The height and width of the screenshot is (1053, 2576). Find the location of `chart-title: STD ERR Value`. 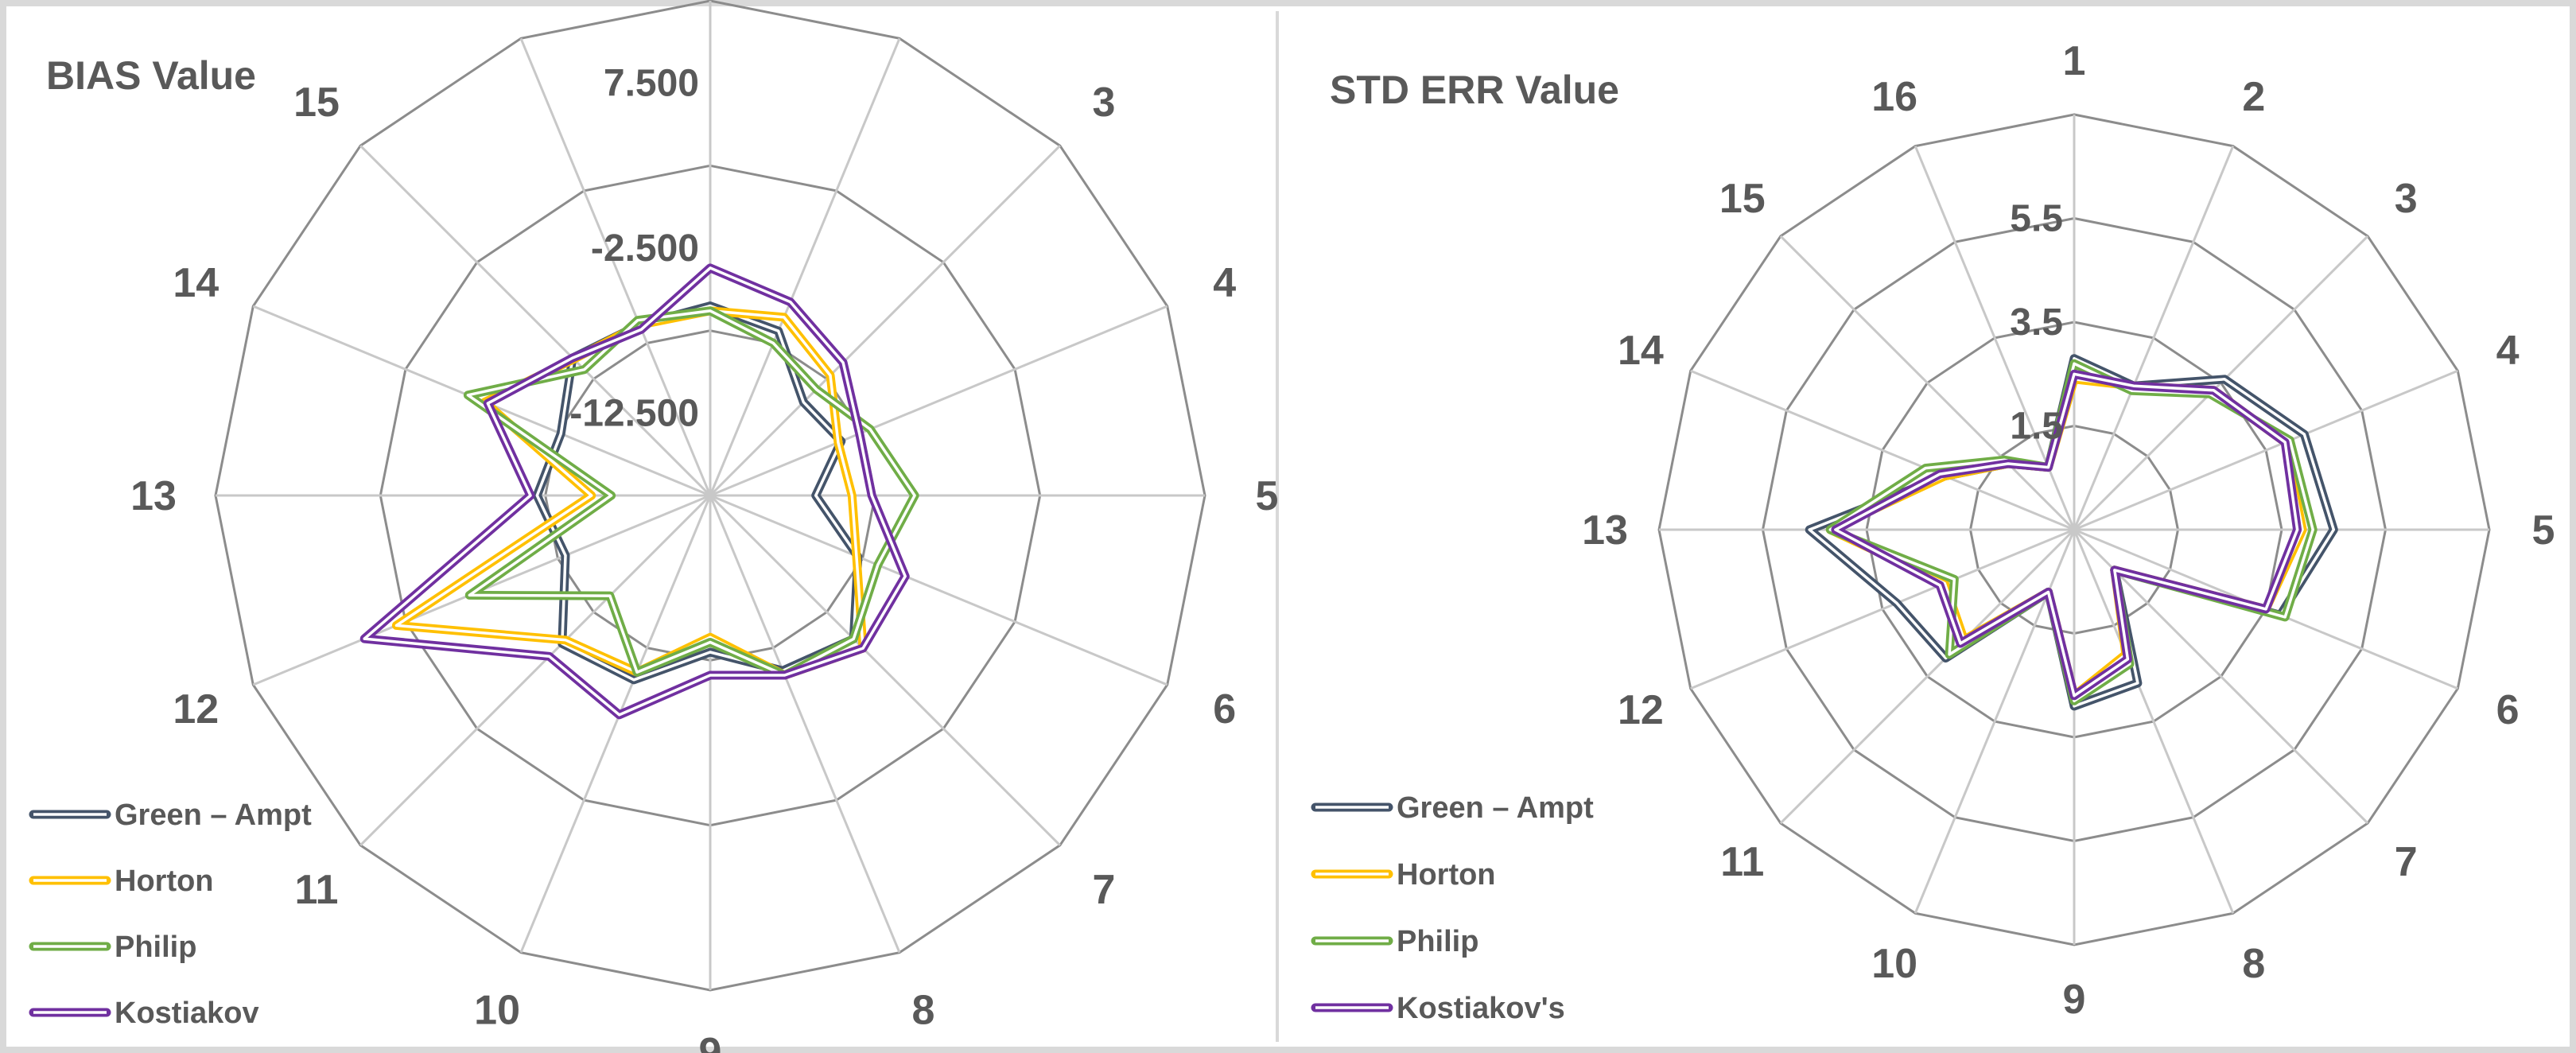

chart-title: STD ERR Value is located at coordinates (1474, 90).